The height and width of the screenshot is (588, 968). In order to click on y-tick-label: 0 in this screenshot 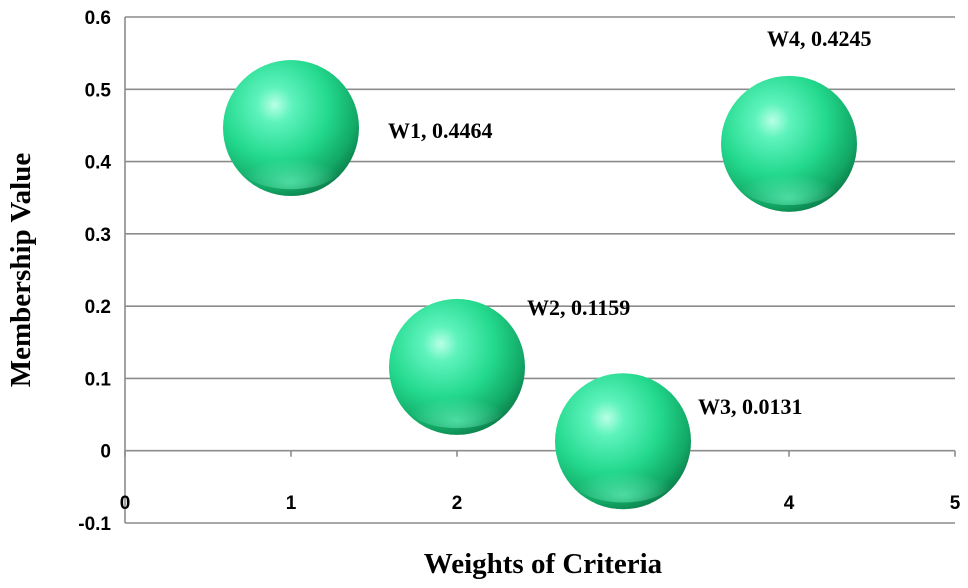, I will do `click(105, 452)`.